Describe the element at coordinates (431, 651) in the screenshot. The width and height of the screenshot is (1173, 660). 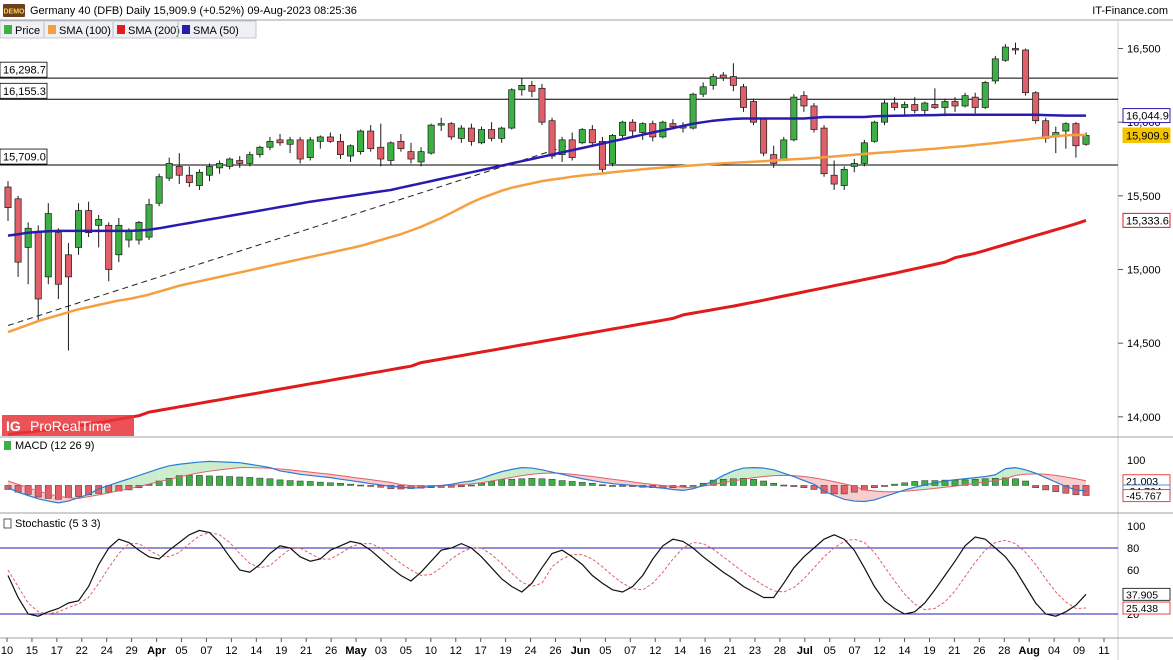
I see `x-tick-label: 10` at that location.